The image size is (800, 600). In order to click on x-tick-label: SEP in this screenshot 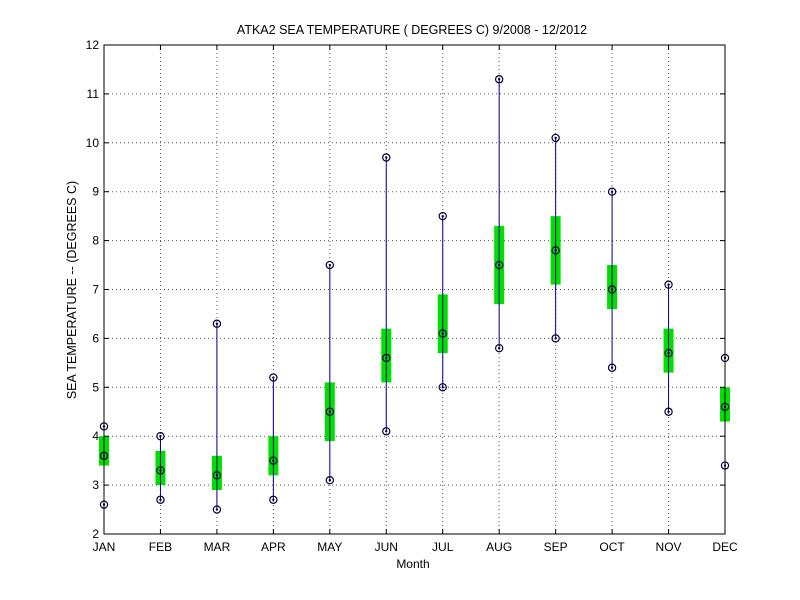, I will do `click(556, 547)`.